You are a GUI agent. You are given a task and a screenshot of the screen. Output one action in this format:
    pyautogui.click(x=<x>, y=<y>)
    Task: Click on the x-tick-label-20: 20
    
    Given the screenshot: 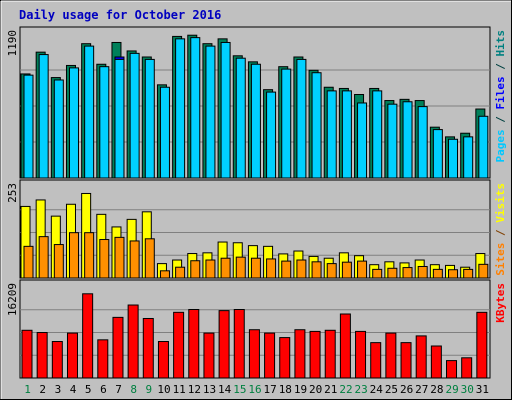 What is the action you would take?
    pyautogui.click(x=315, y=389)
    